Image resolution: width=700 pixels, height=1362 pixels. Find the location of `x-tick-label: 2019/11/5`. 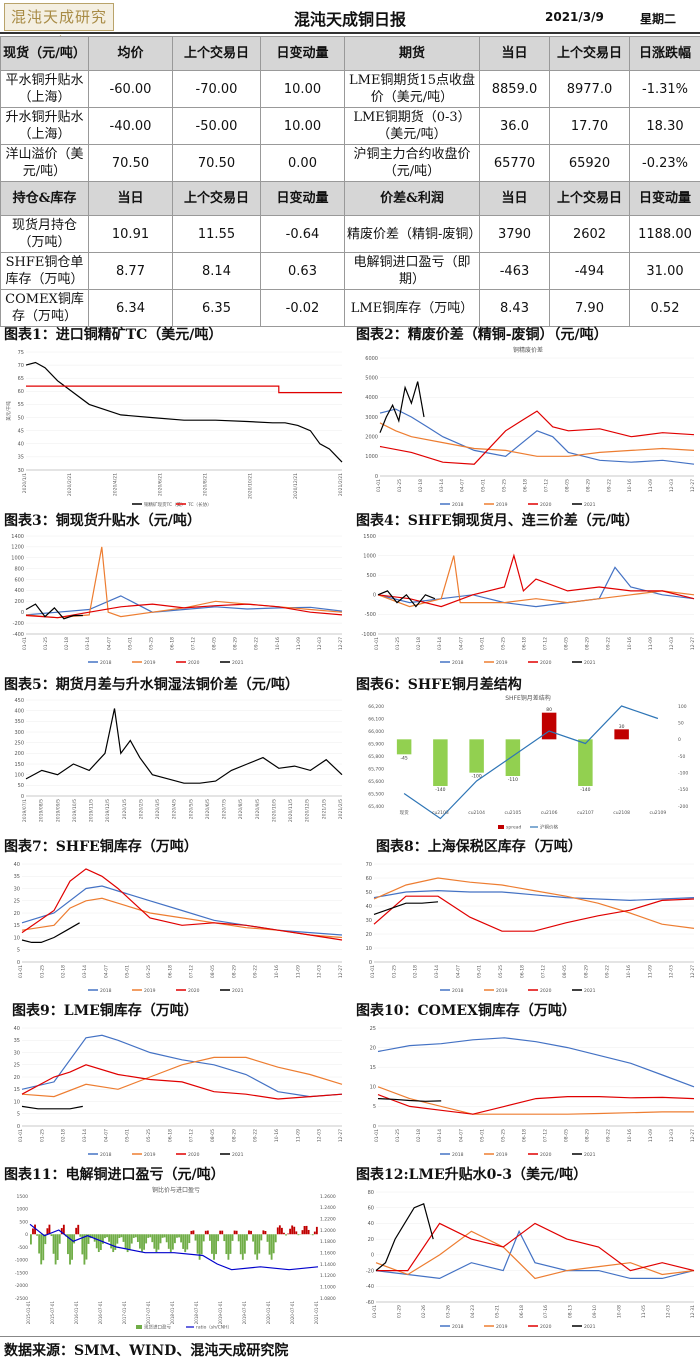

x-tick-label: 2019/11/5 is located at coordinates (92, 810).